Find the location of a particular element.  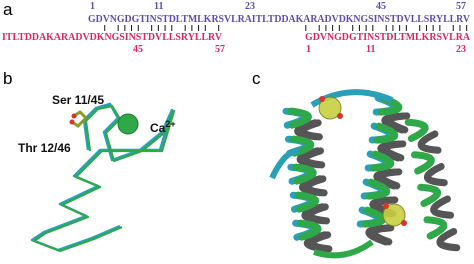

ion-charge: 2+ is located at coordinates (170, 124).